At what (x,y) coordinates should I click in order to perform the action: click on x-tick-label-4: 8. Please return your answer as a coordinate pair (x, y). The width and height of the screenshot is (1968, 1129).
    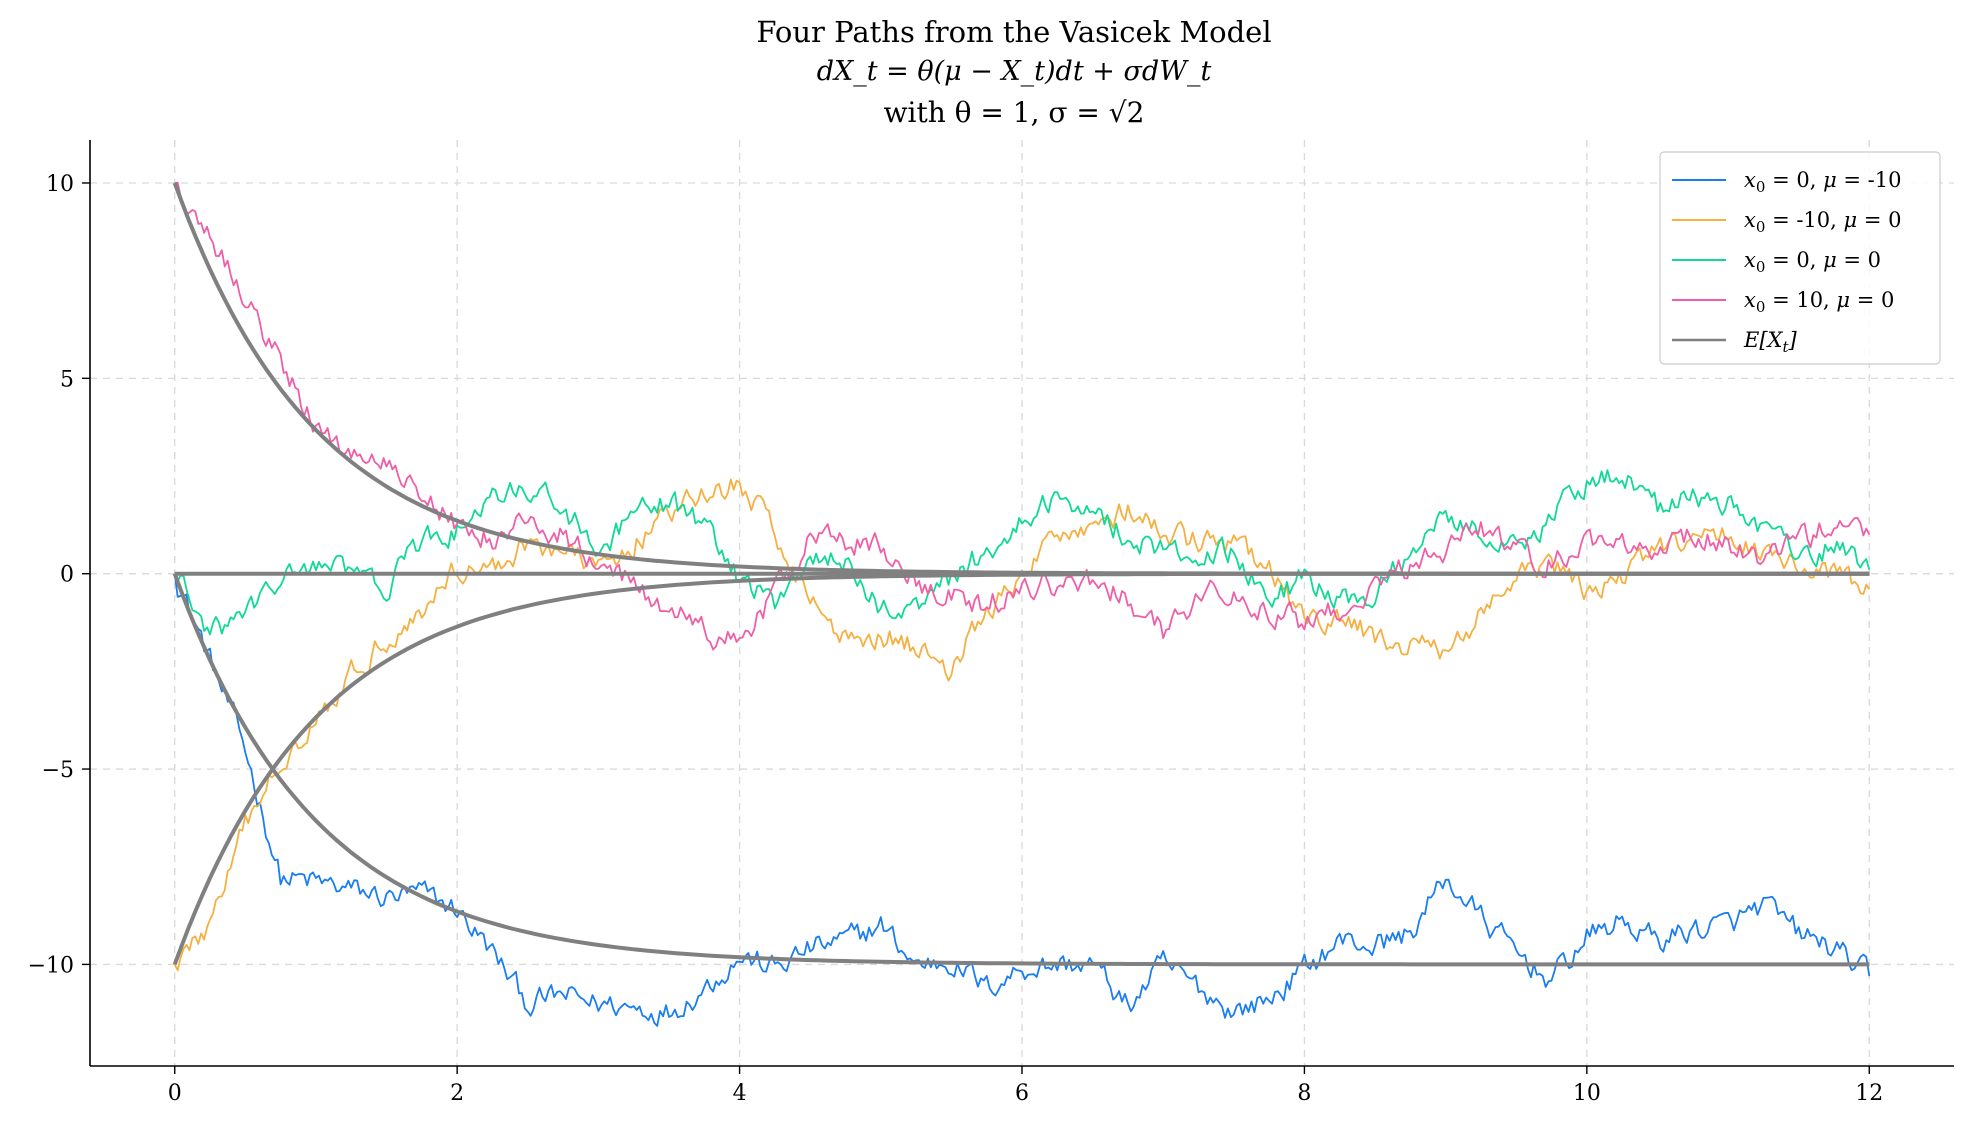
    Looking at the image, I should click on (1304, 1093).